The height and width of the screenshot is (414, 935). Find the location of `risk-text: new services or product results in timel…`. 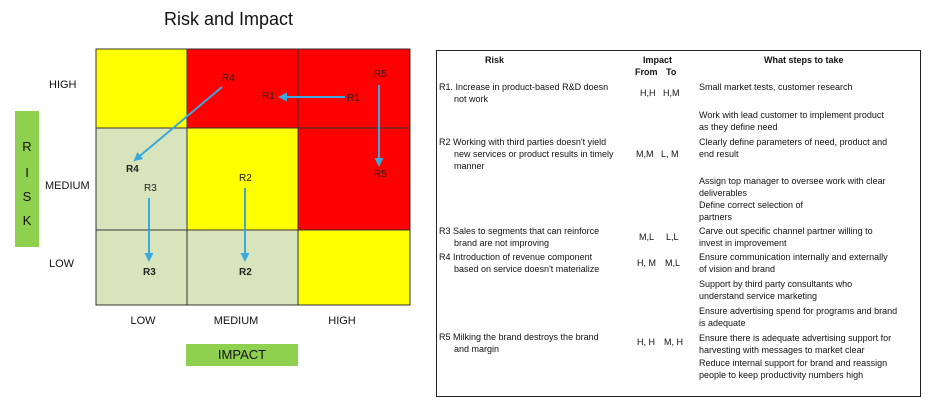

risk-text: new services or product results in timel… is located at coordinates (534, 154).